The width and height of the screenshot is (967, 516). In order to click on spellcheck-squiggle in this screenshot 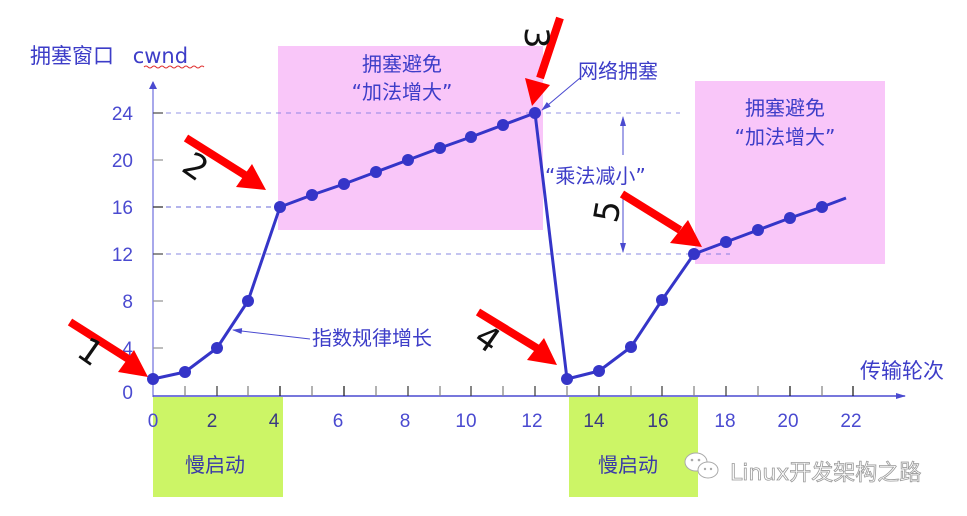, I will do `click(174, 67)`.